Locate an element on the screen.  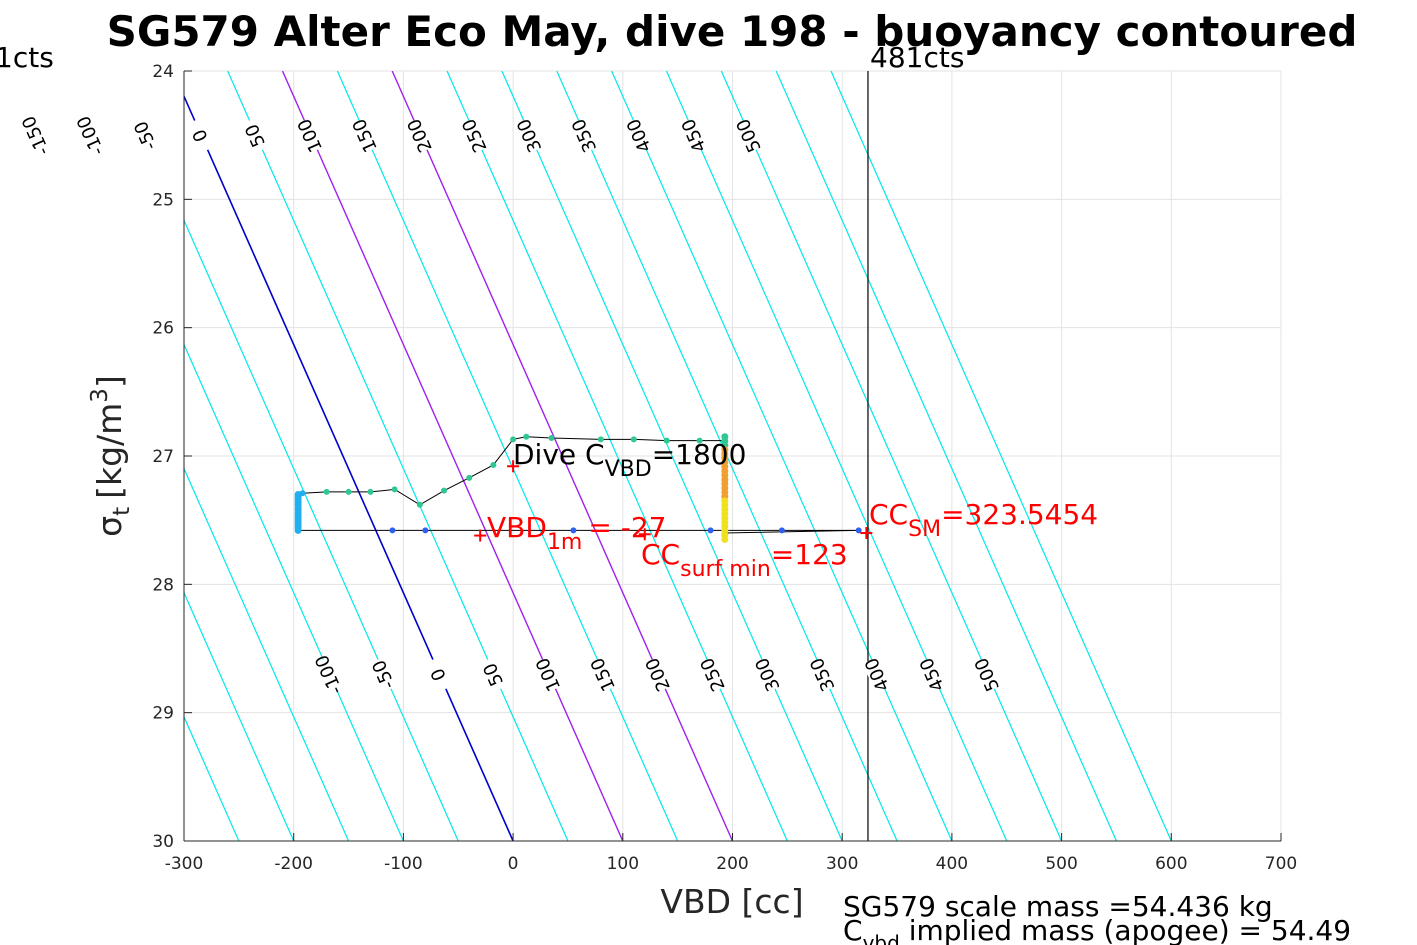
x-tick-label: 700 is located at coordinates (1281, 864).